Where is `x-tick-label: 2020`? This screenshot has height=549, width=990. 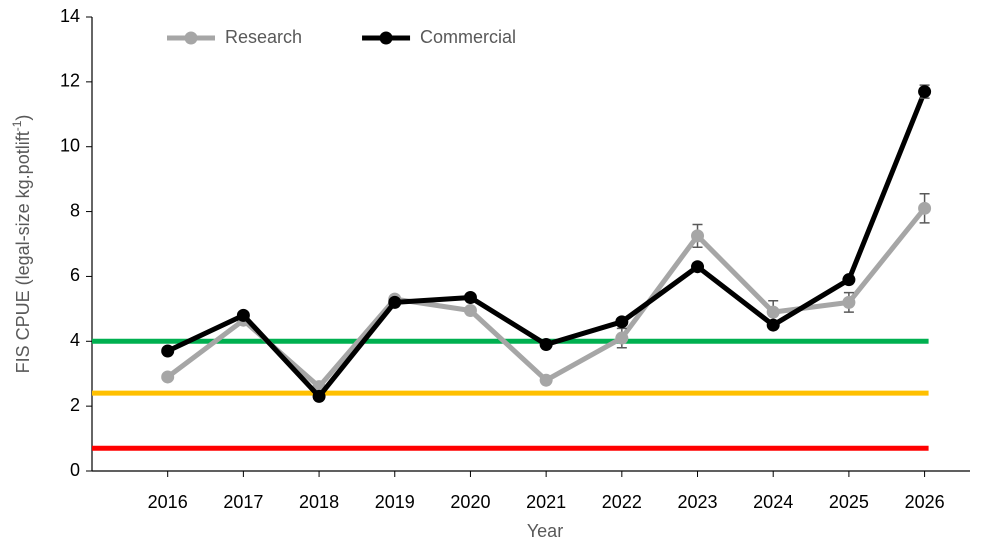 x-tick-label: 2020 is located at coordinates (470, 502).